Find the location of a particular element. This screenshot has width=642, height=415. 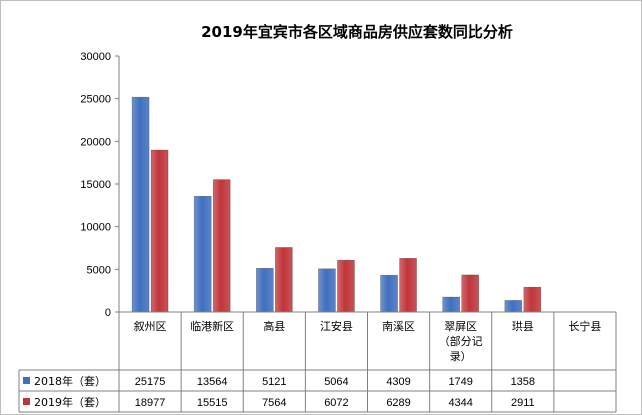

y-tick-label: 10000 is located at coordinates (95, 228).